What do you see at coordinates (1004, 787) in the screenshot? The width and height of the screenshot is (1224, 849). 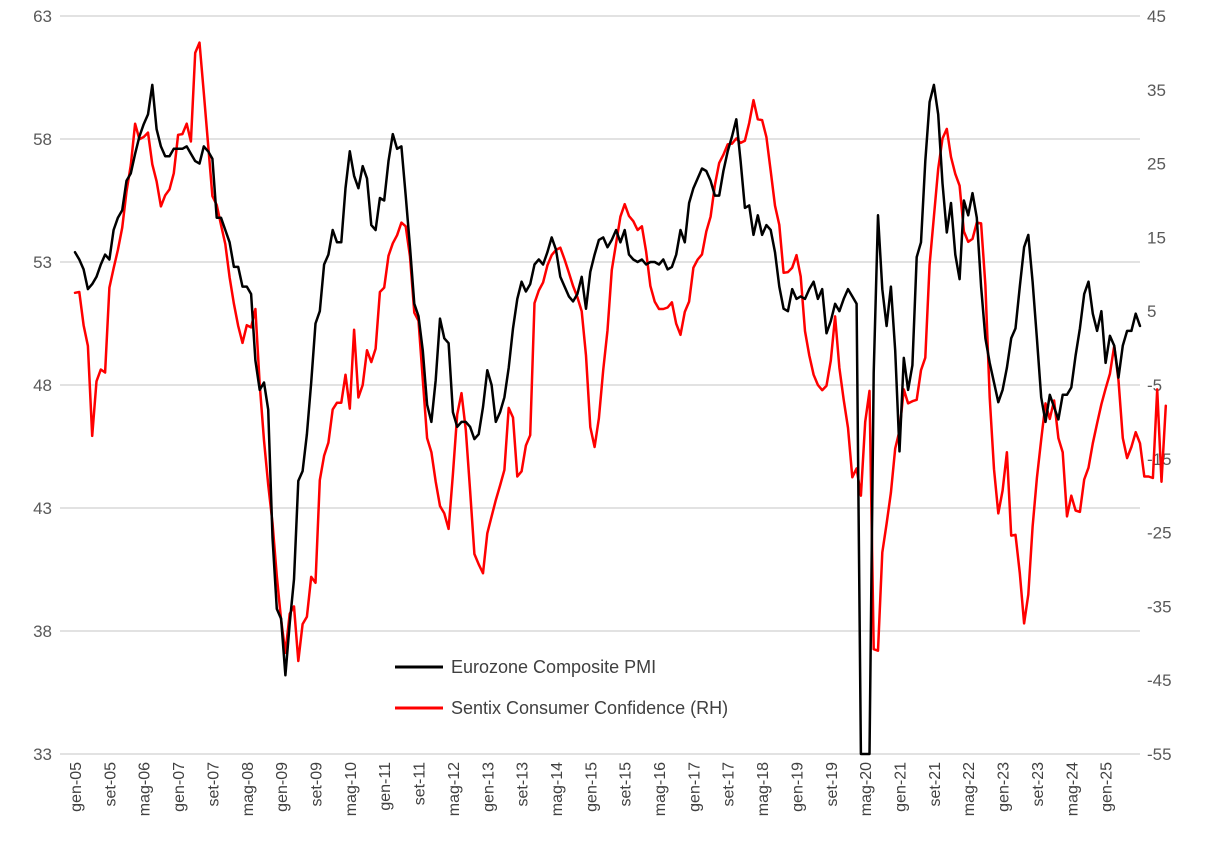 I see `x-tick-label: gen-23` at bounding box center [1004, 787].